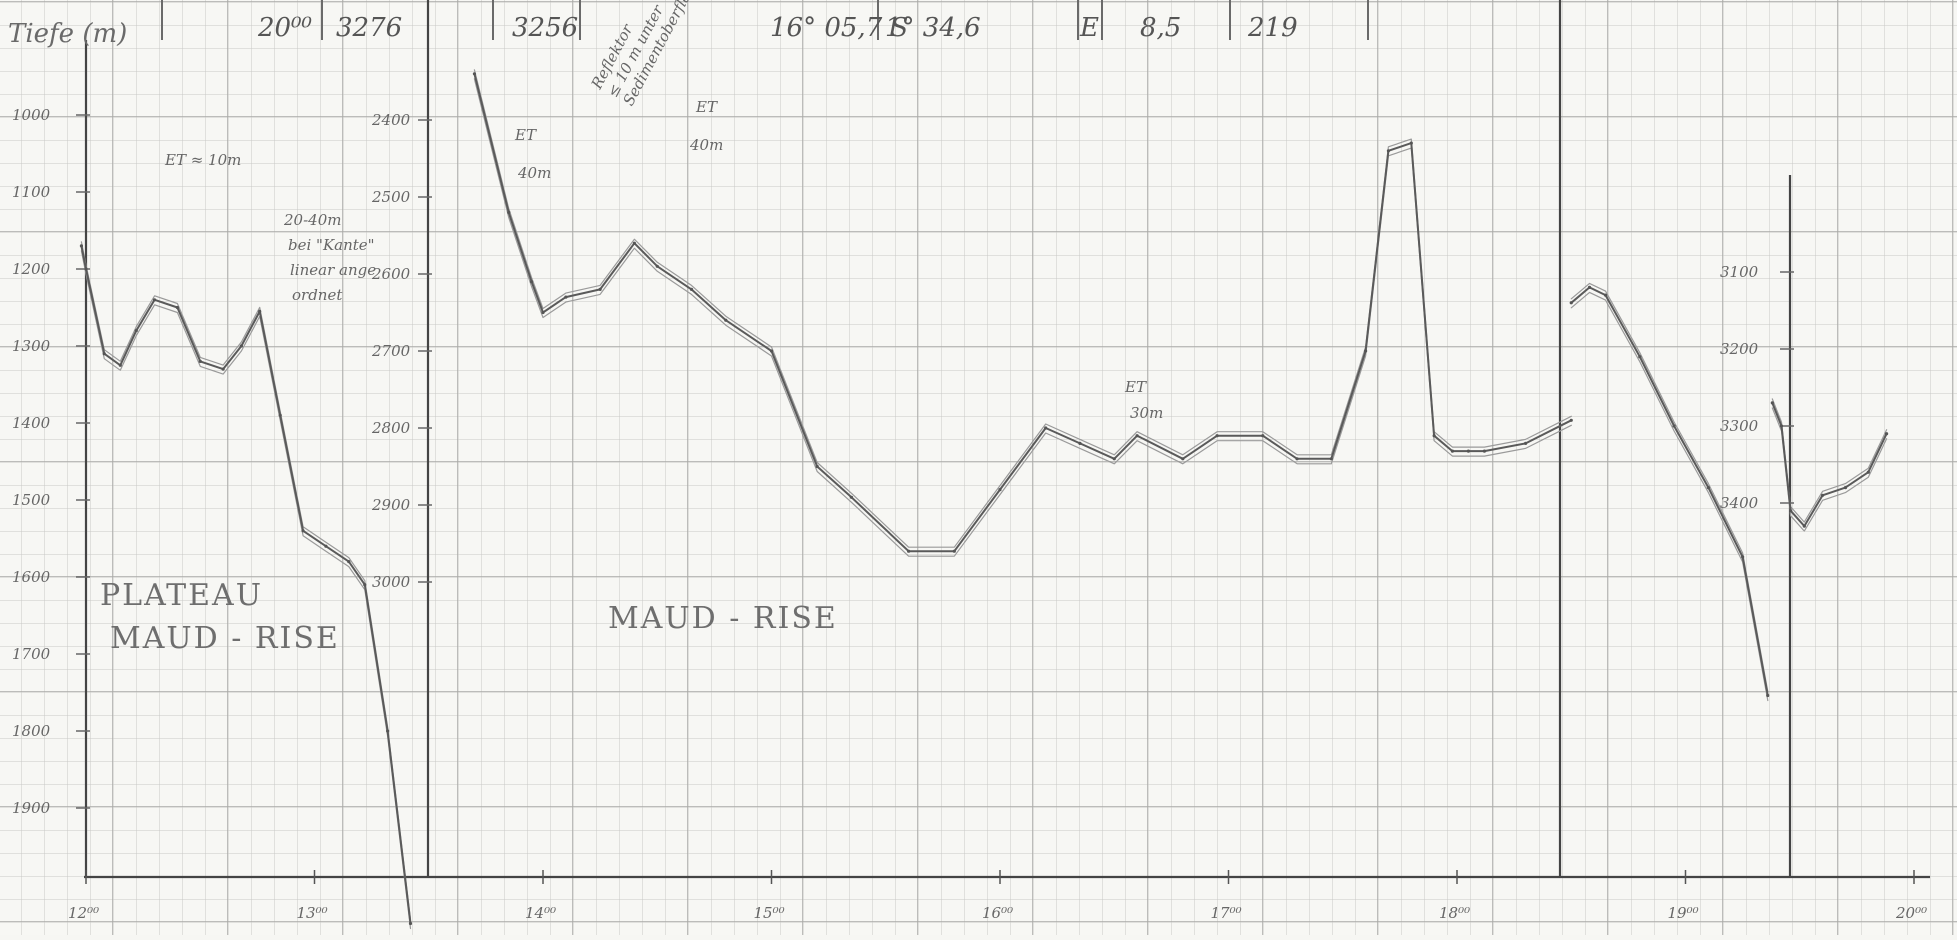 This screenshot has width=1957, height=940. I want to click on x-tick-label: 18⁰⁰, so click(1454, 913).